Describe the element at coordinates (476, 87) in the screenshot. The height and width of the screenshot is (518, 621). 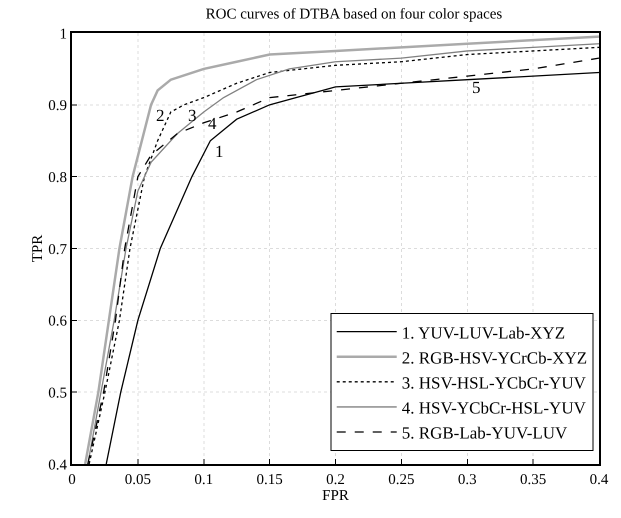
I see `annotation: 5` at that location.